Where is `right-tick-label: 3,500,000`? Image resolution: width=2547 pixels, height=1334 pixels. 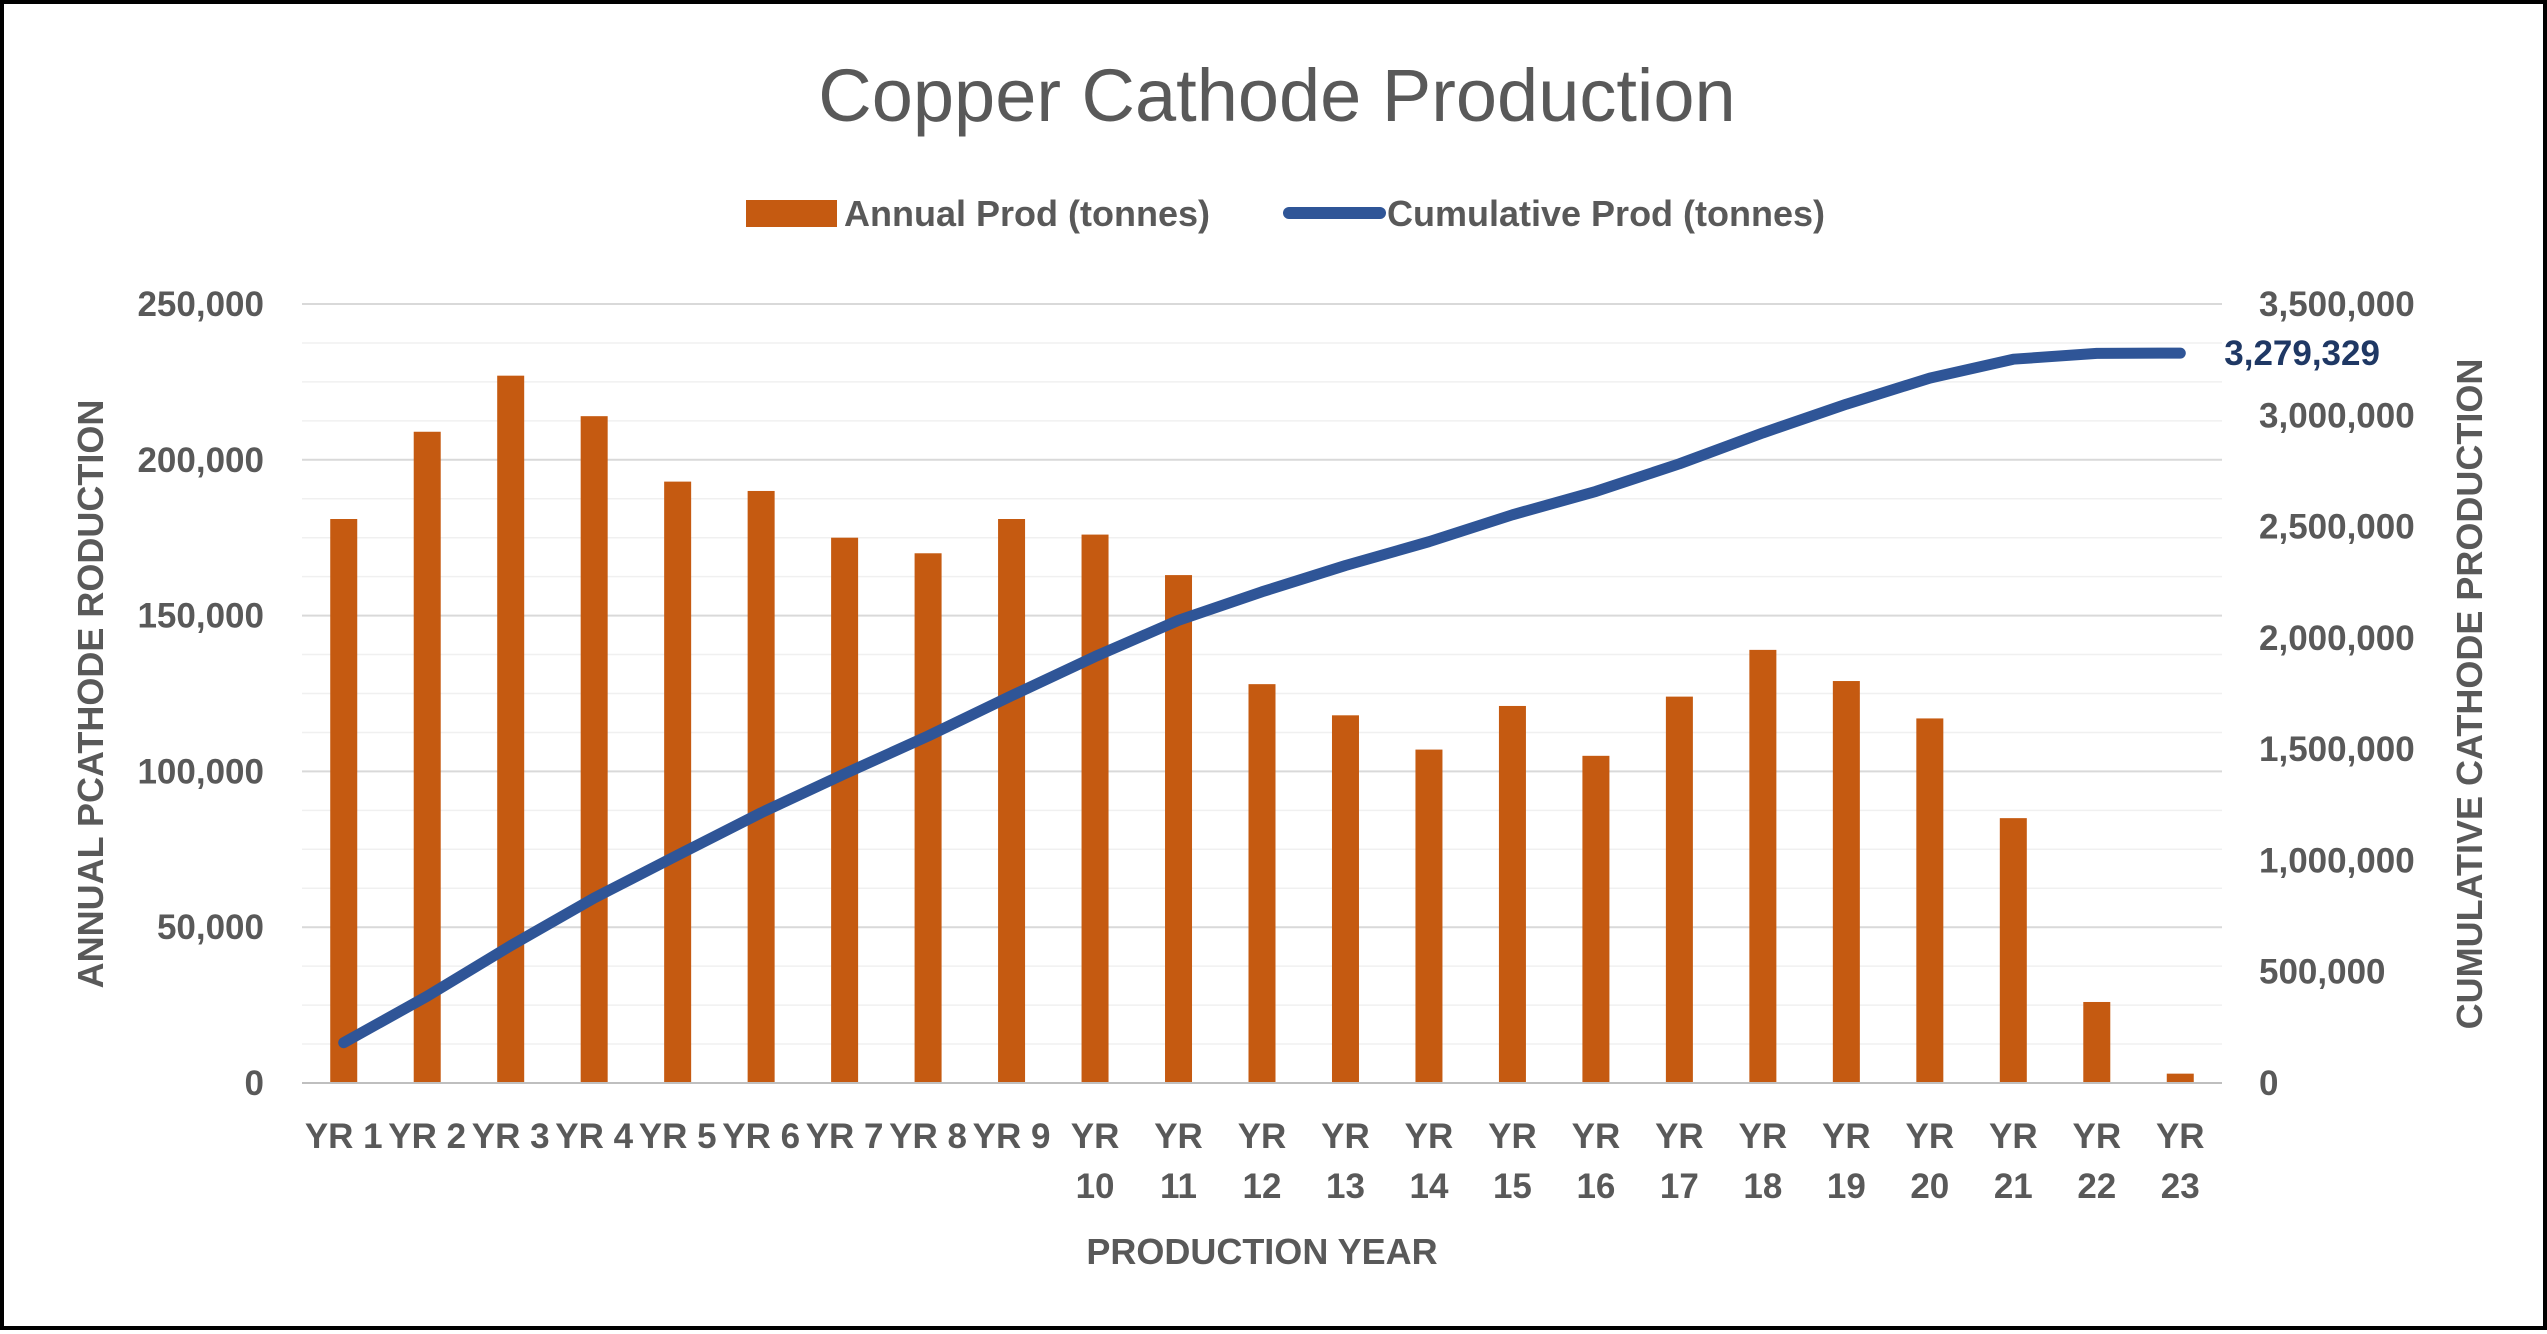
right-tick-label: 3,500,000 is located at coordinates (2337, 304).